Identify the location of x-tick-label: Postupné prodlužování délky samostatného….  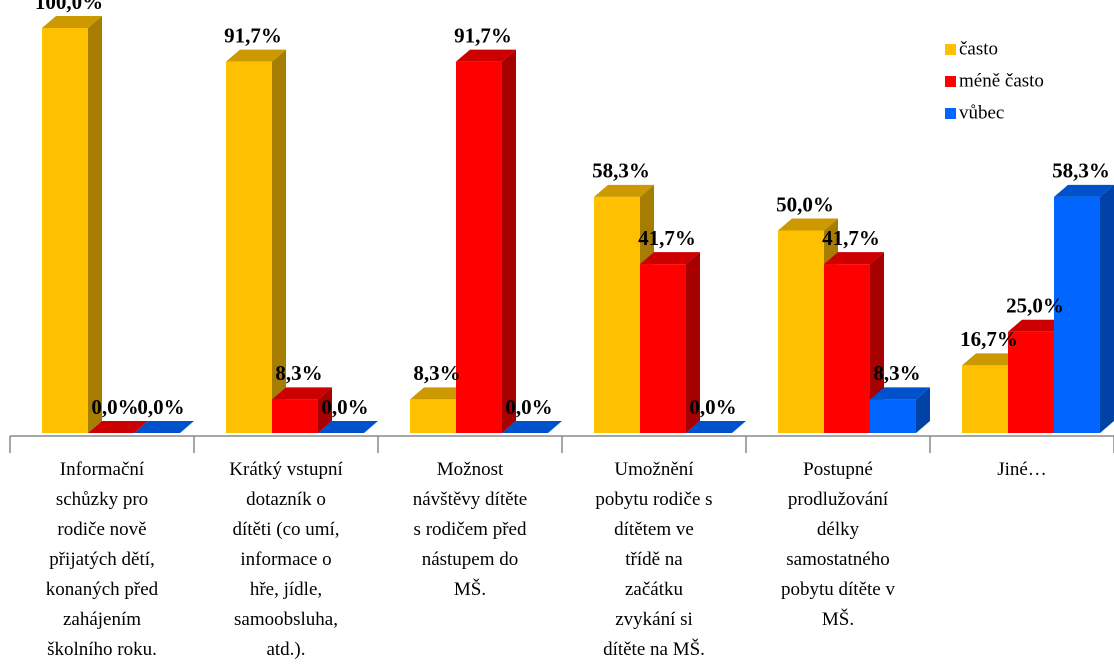
(838, 544).